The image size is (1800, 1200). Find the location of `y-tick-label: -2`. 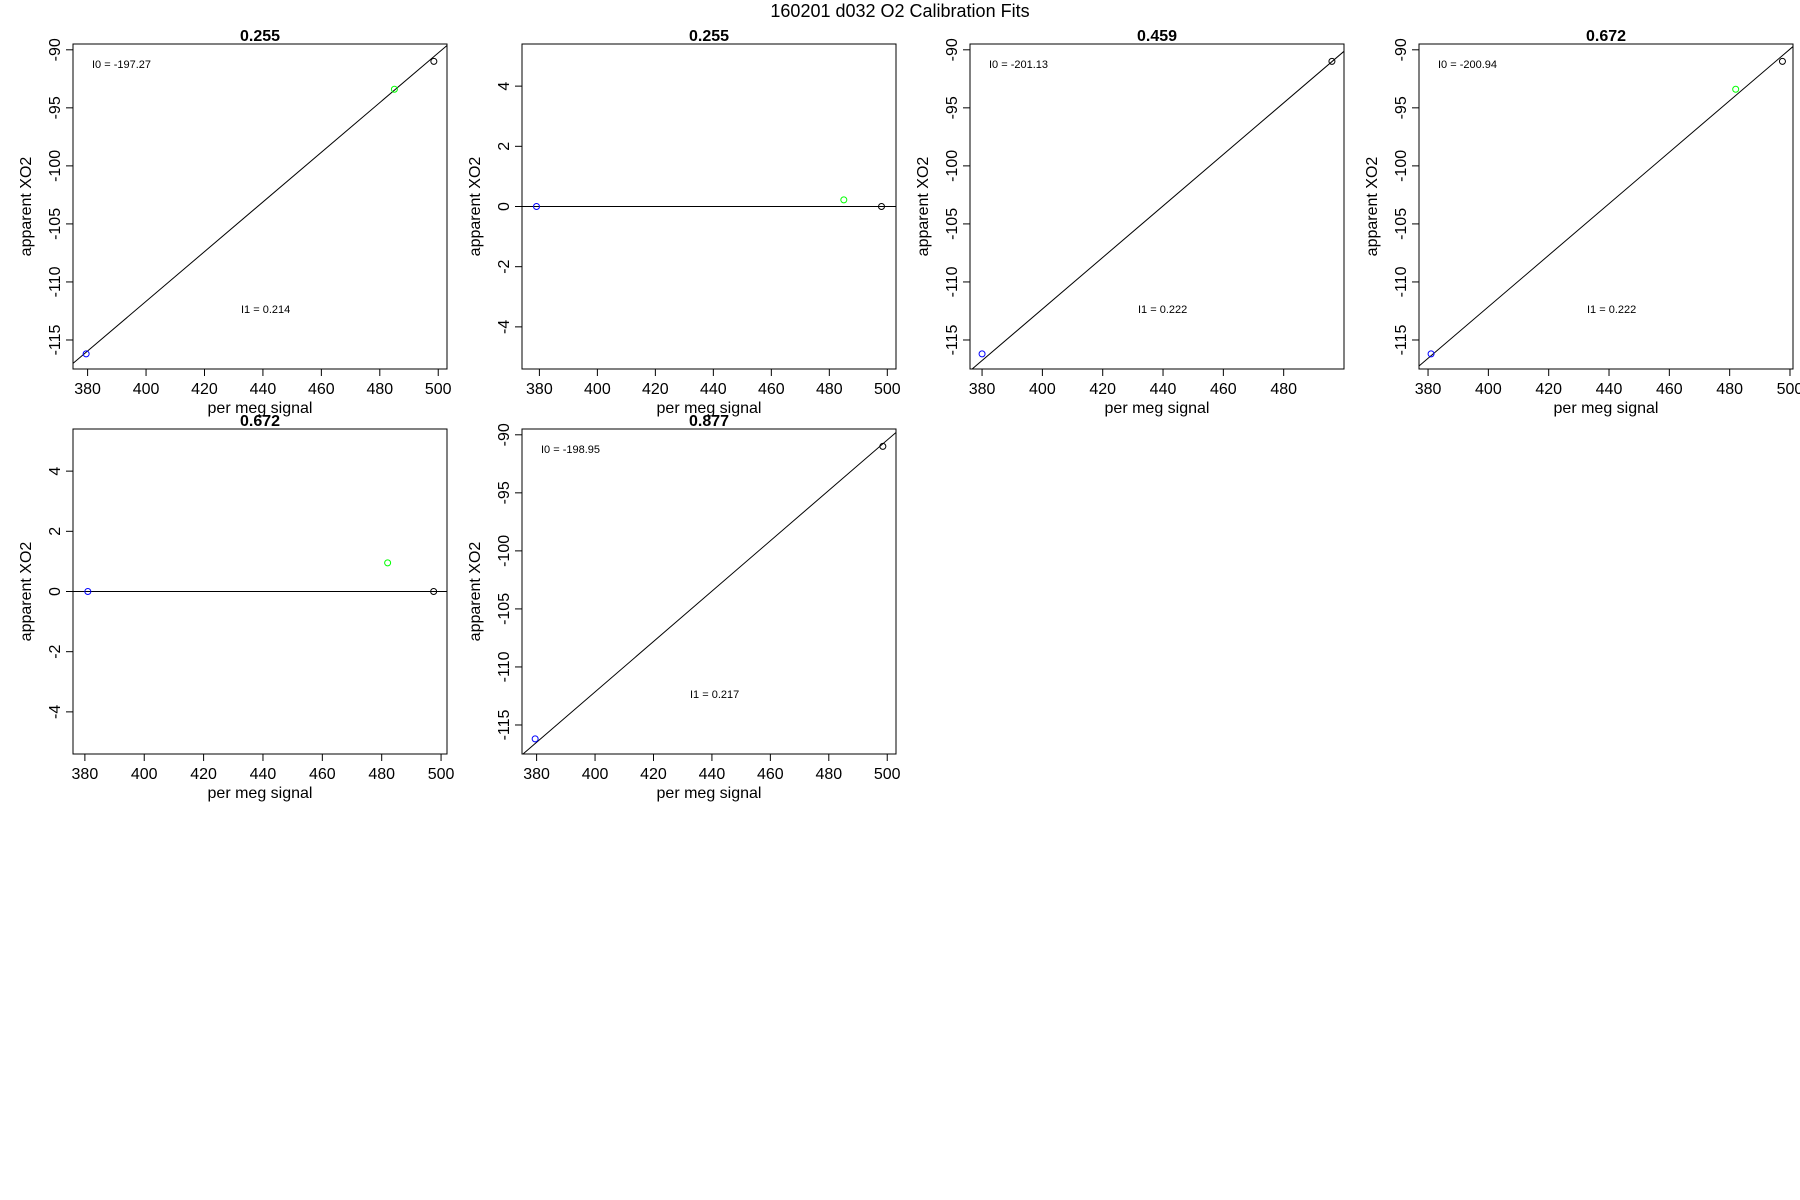

y-tick-label: -2 is located at coordinates (504, 266).